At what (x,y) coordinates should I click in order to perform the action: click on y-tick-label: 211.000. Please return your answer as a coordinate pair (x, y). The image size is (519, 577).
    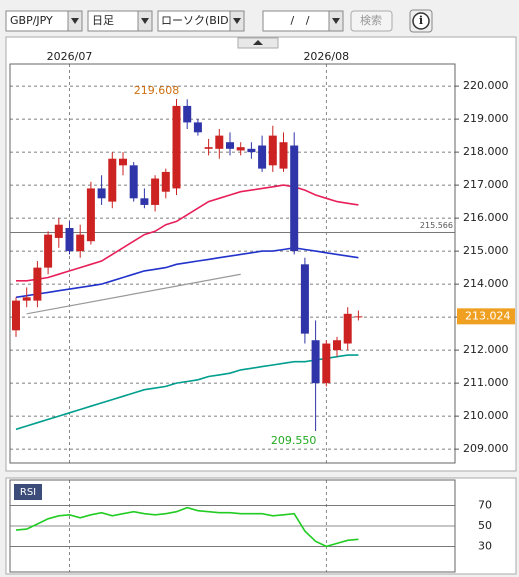
    Looking at the image, I should click on (486, 382).